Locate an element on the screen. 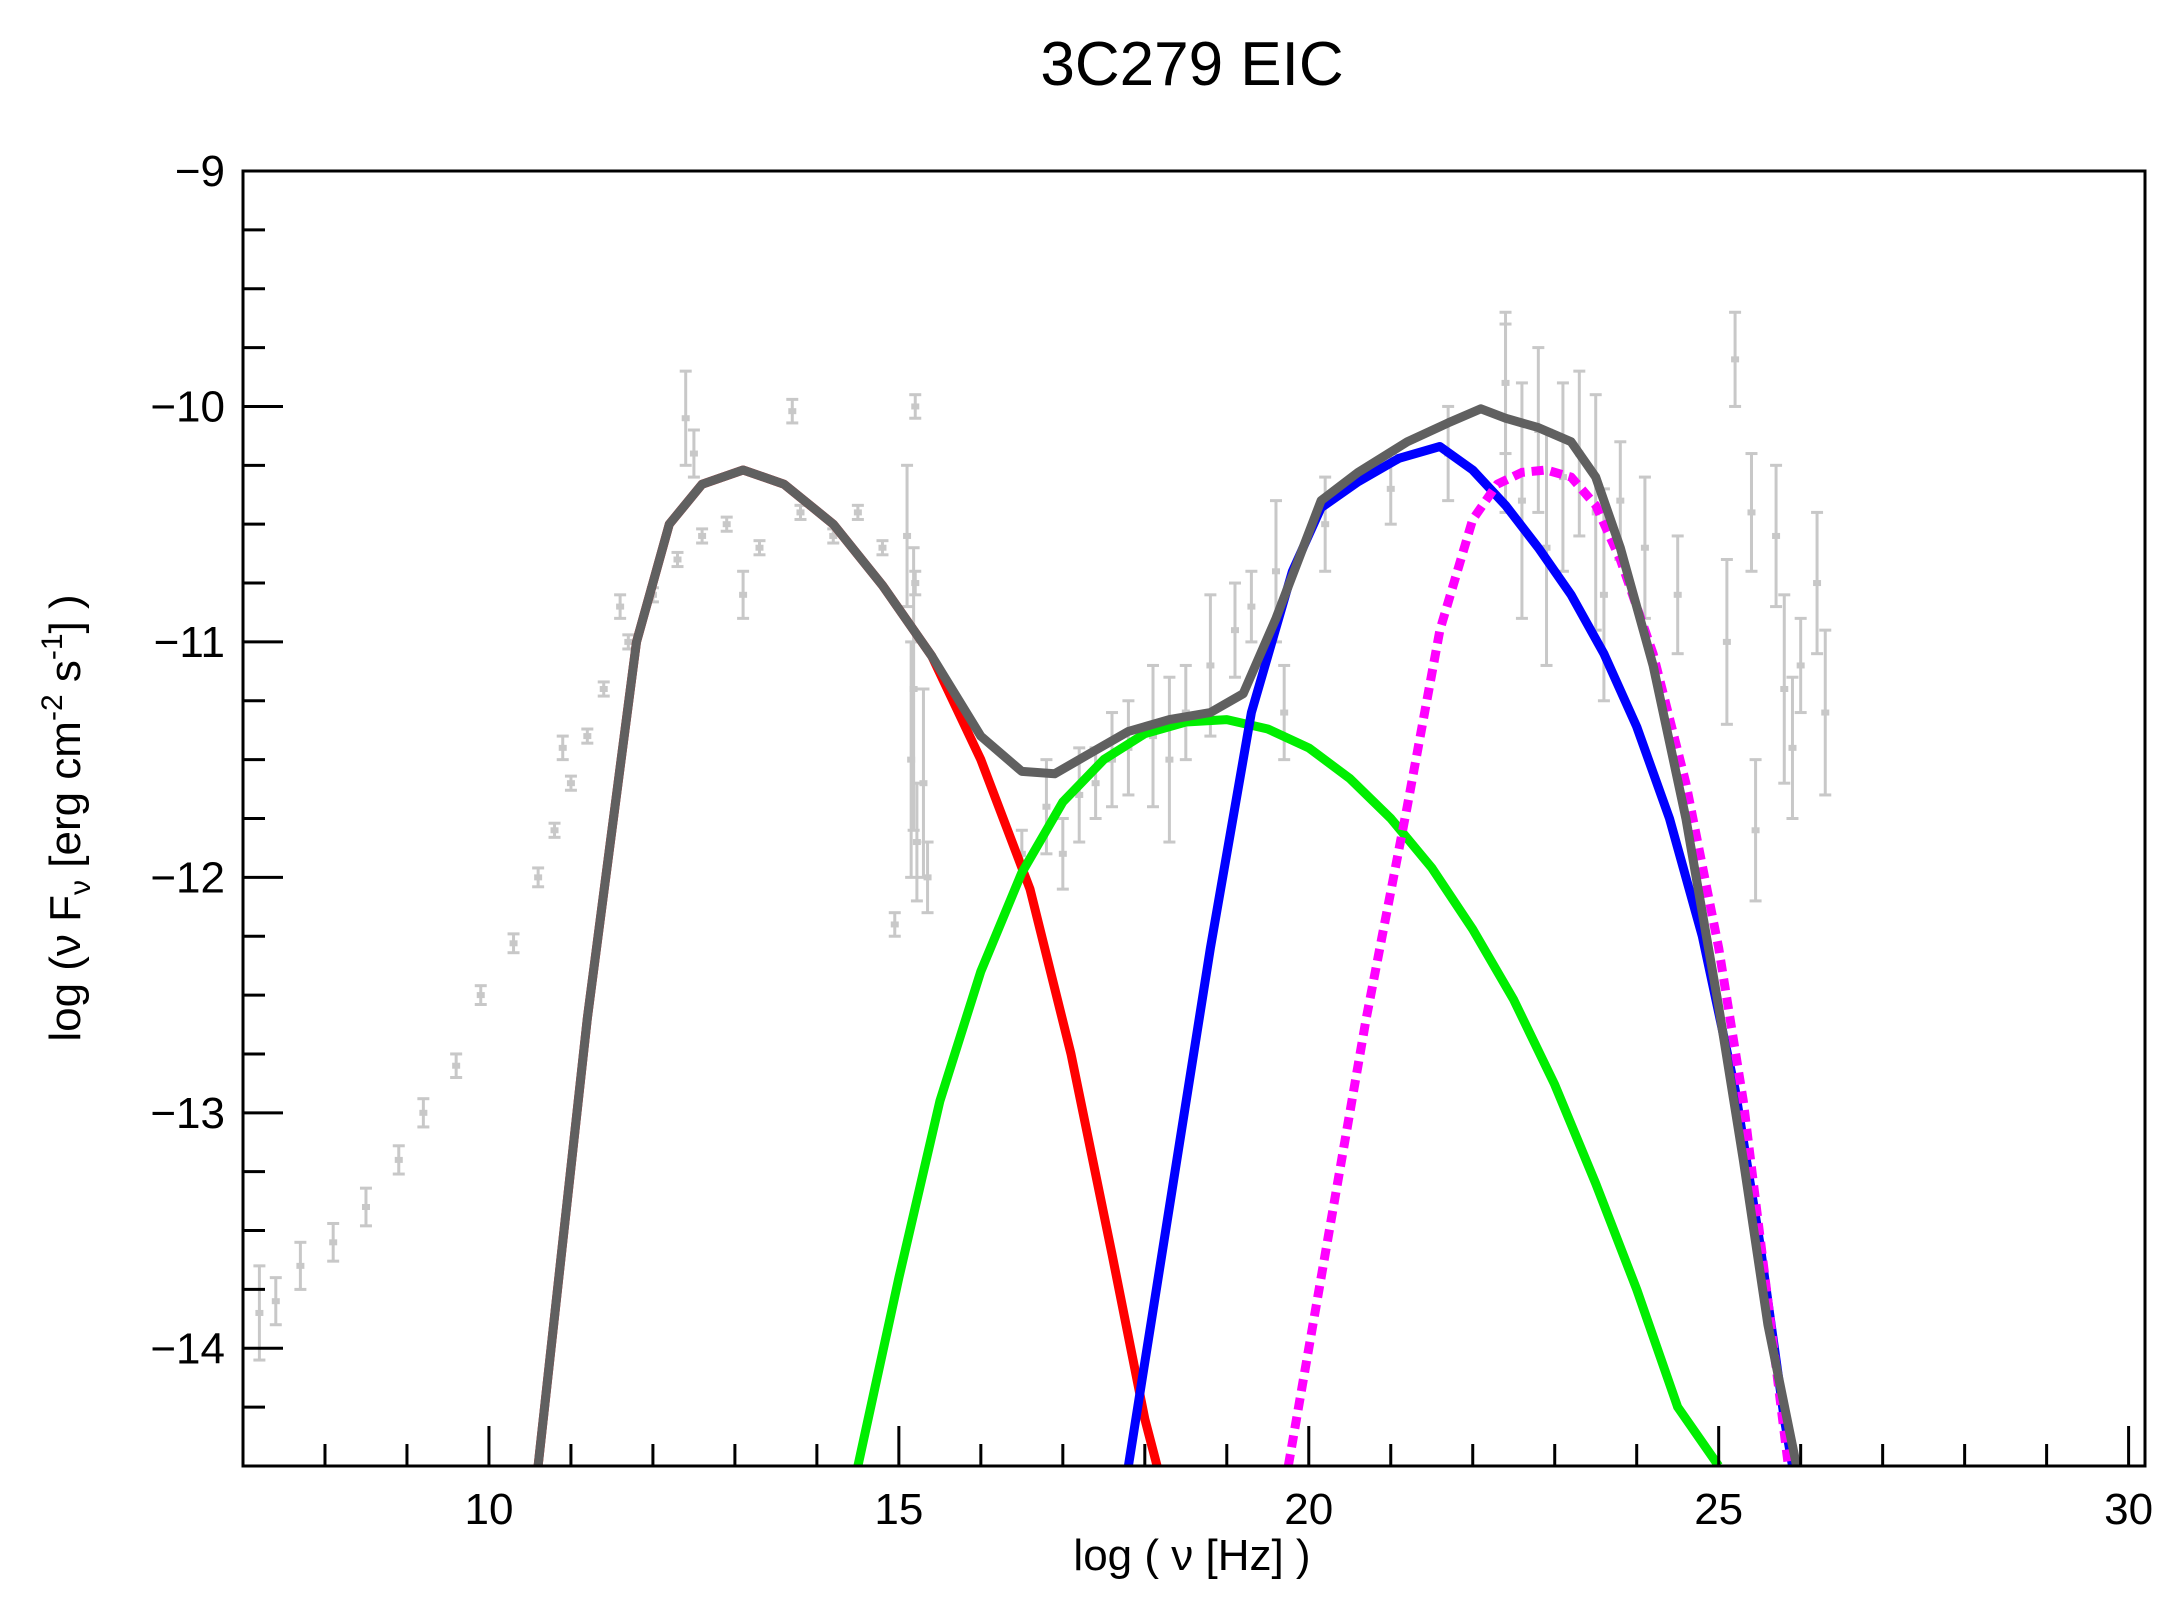  y-label-sub-nu: ν is located at coordinates (80, 887).